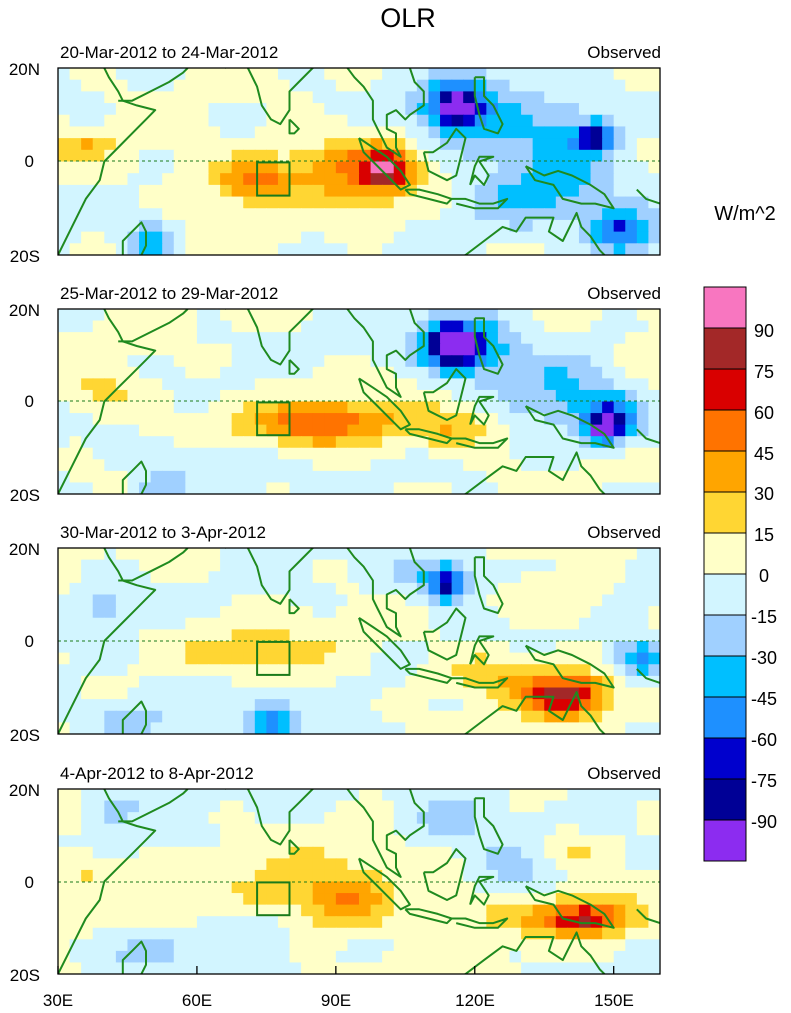 Image resolution: width=791 pixels, height=1013 pixels. Describe the element at coordinates (134, 717) in the screenshot. I see `madagascar-coast` at that location.